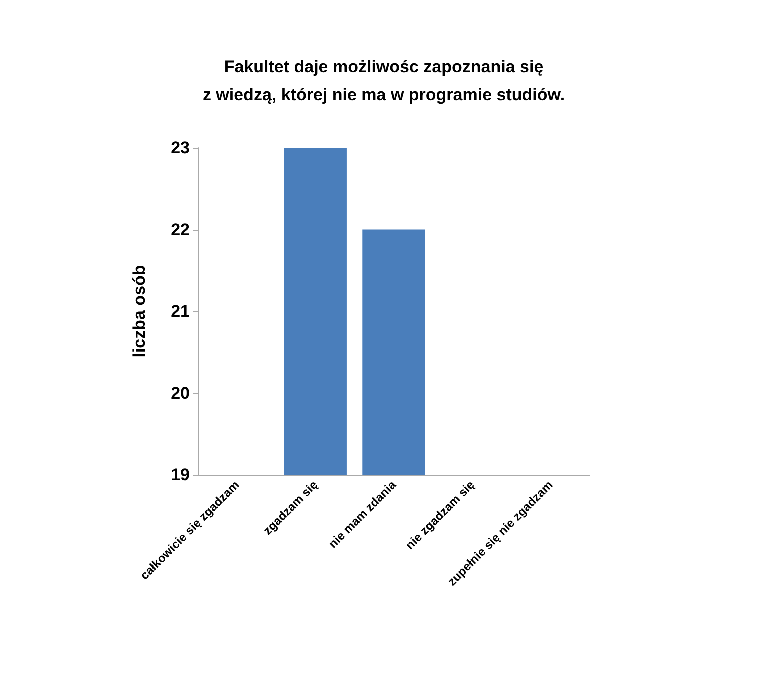  I want to click on y-tick-label: 21, so click(180, 311).